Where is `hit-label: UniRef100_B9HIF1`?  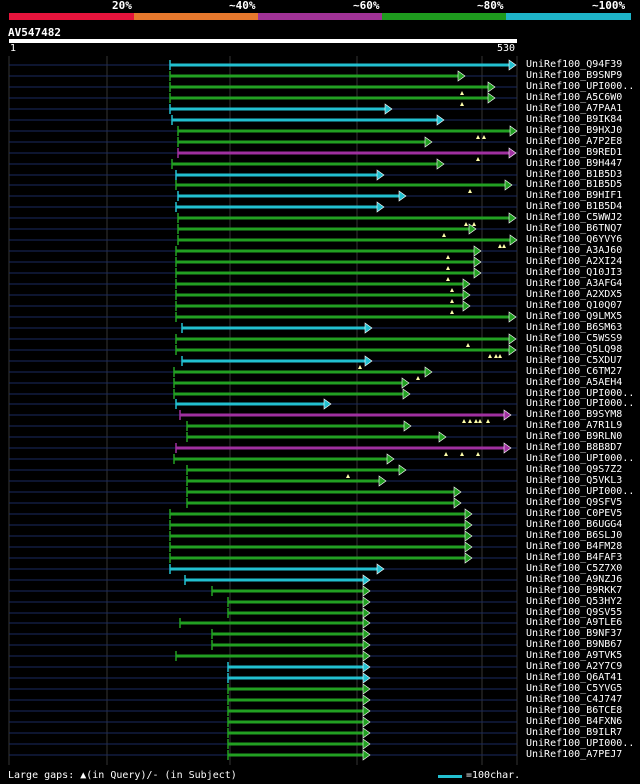
hit-label: UniRef100_B9HIF1 is located at coordinates (574, 195).